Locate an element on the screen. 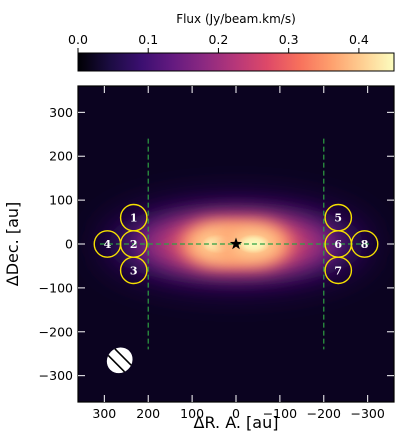  colorbar-tick-label: 0.2 is located at coordinates (218, 39).